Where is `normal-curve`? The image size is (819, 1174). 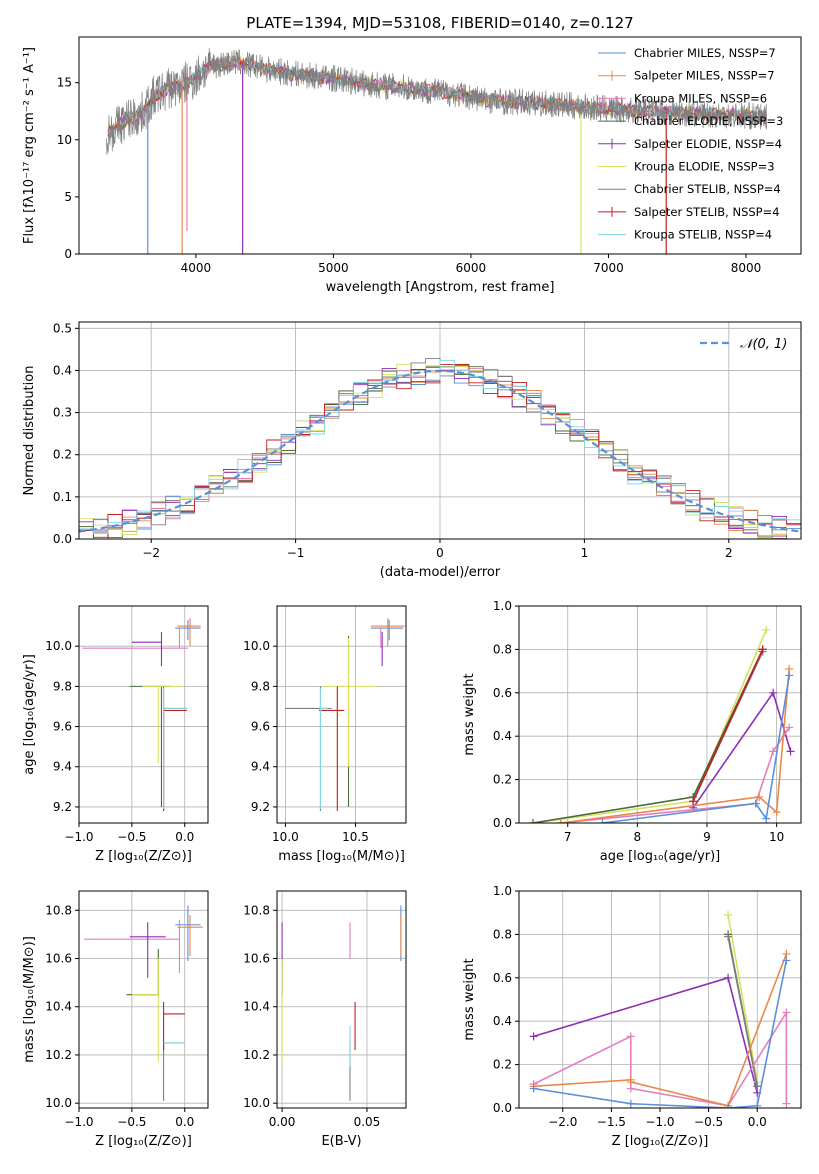 normal-curve is located at coordinates (440, 451).